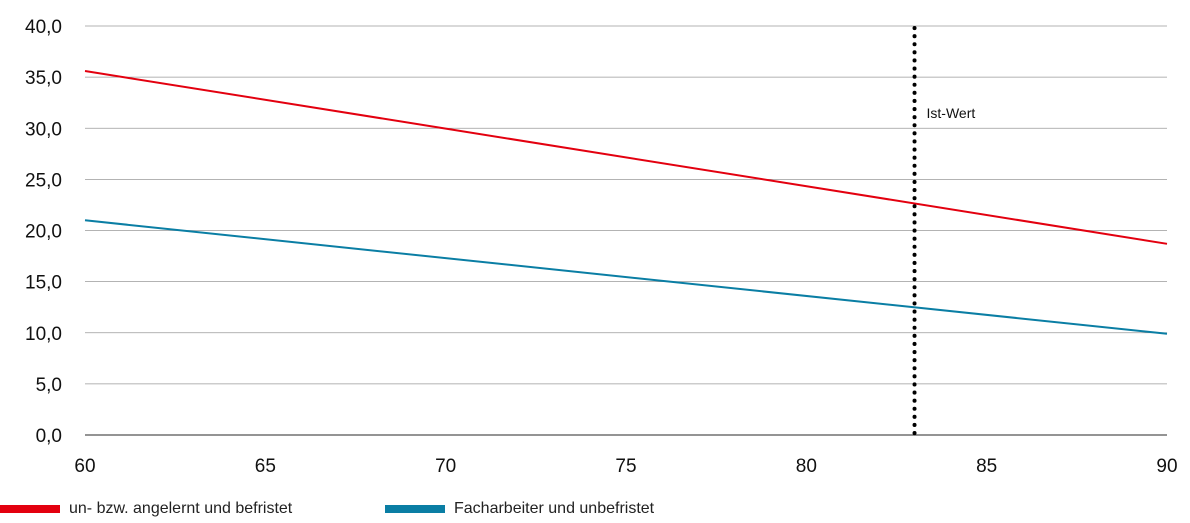 The height and width of the screenshot is (523, 1190). Describe the element at coordinates (554, 508) in the screenshot. I see `legend-label-series-2: Facharbeiter und unbefristet` at that location.